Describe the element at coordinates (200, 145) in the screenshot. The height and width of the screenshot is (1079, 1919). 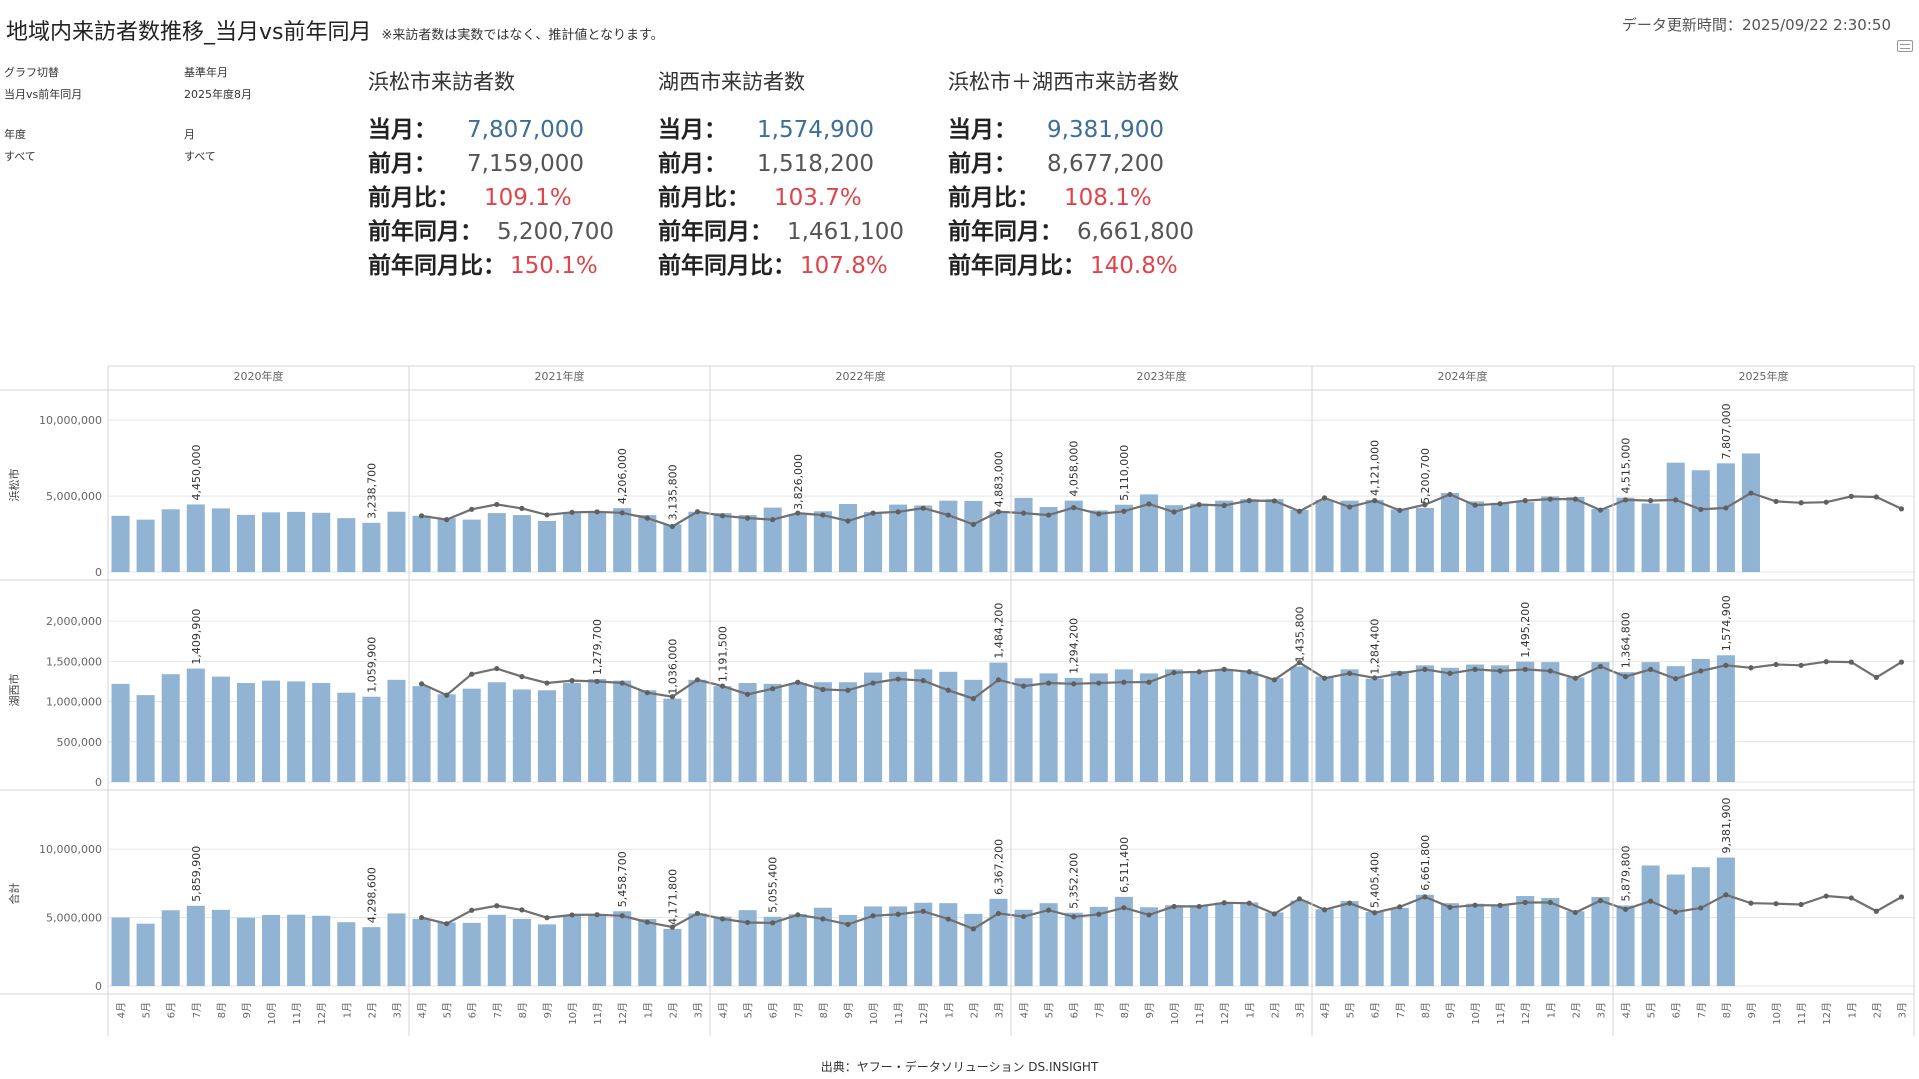
I see `filter-month: 月 すべて` at that location.